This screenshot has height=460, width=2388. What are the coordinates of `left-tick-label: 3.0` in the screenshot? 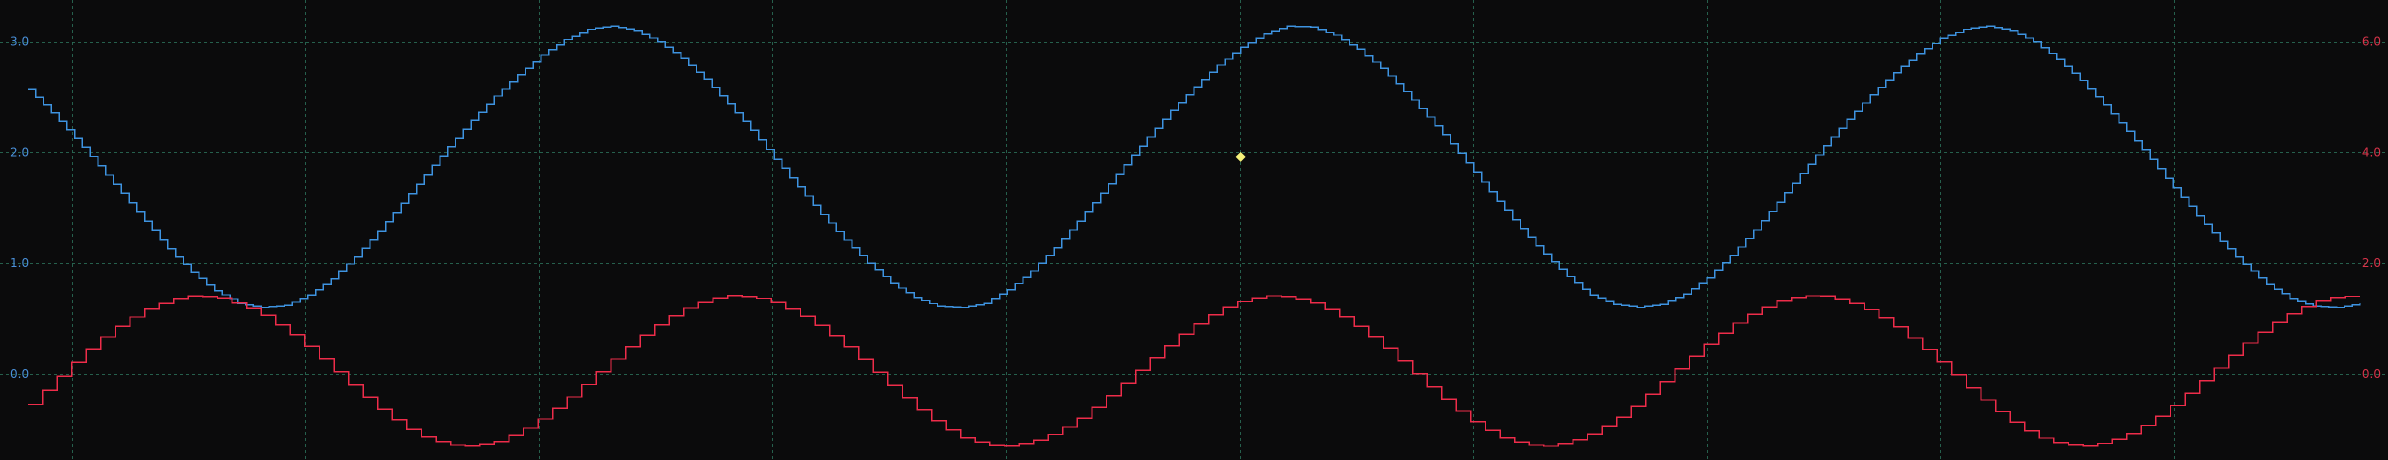 It's located at (19, 42).